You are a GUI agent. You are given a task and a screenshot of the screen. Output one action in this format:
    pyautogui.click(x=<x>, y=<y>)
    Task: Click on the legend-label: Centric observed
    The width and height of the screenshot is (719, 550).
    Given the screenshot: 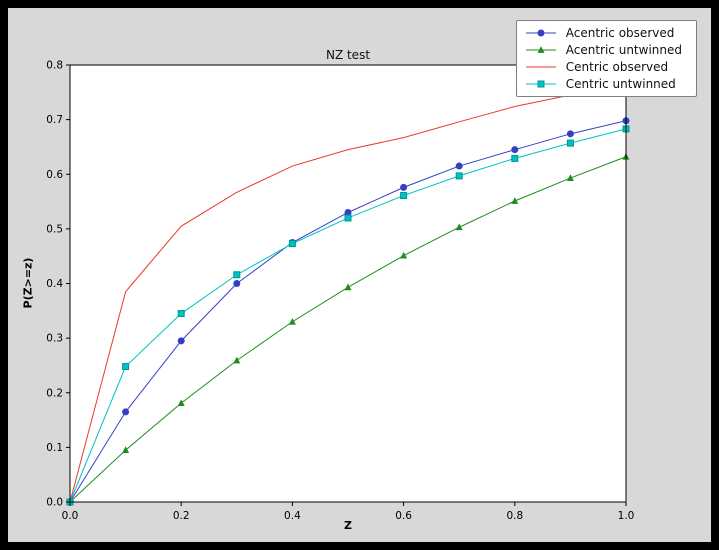 What is the action you would take?
    pyautogui.click(x=617, y=67)
    